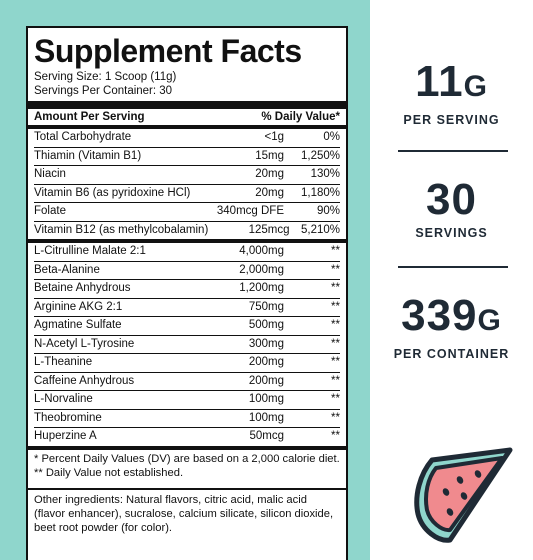 Image resolution: width=533 pixels, height=560 pixels. I want to click on thick-divider, so click(187, 105).